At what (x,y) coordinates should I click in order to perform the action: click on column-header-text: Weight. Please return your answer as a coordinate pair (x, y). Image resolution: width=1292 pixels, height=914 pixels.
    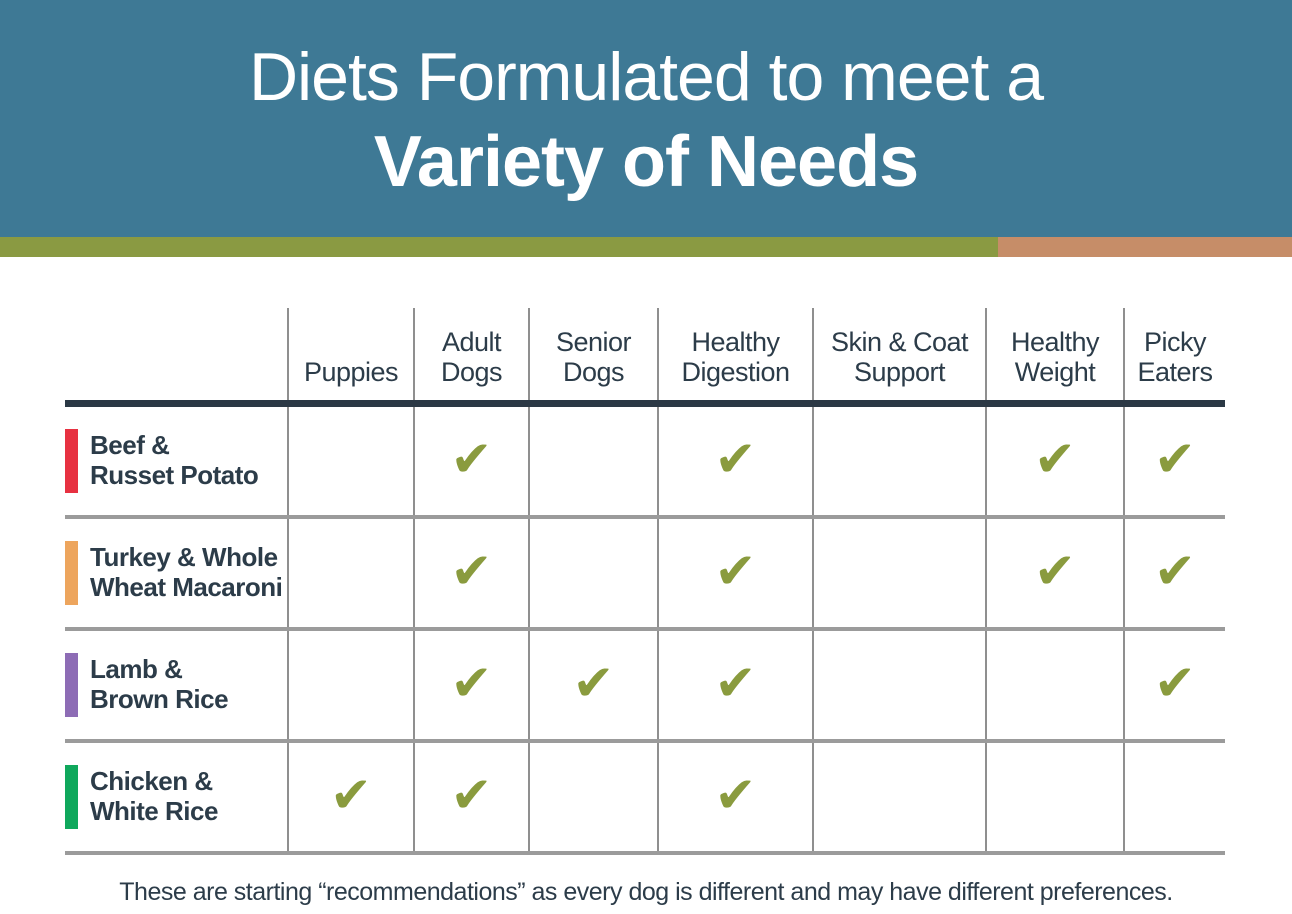
    Looking at the image, I should click on (1055, 371).